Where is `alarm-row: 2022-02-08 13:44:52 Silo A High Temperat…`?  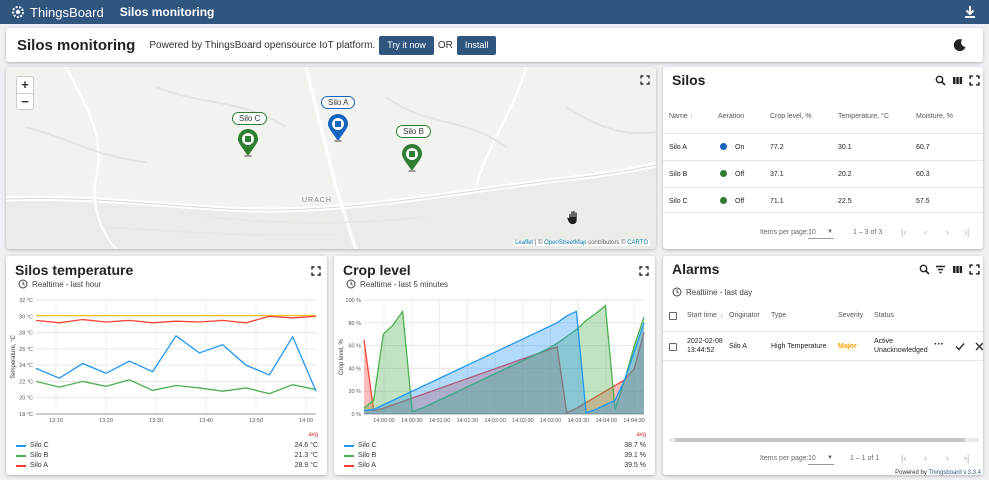
alarm-row: 2022-02-08 13:44:52 Silo A High Temperat… is located at coordinates (823, 346).